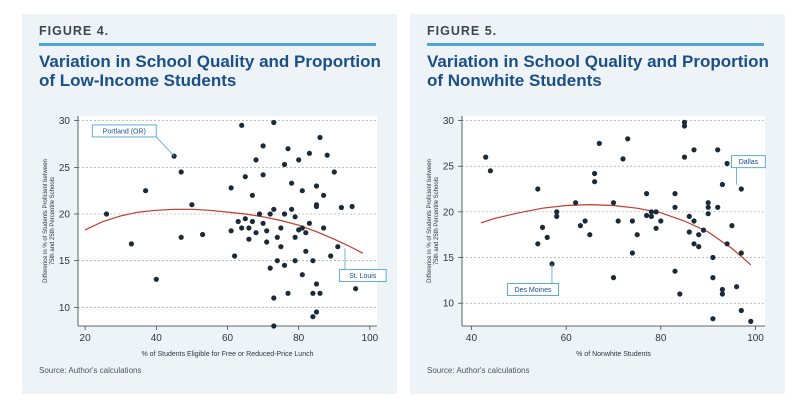 This screenshot has width=800, height=410. Describe the element at coordinates (74, 31) in the screenshot. I see `figure-label: FIGURE 4.` at that location.